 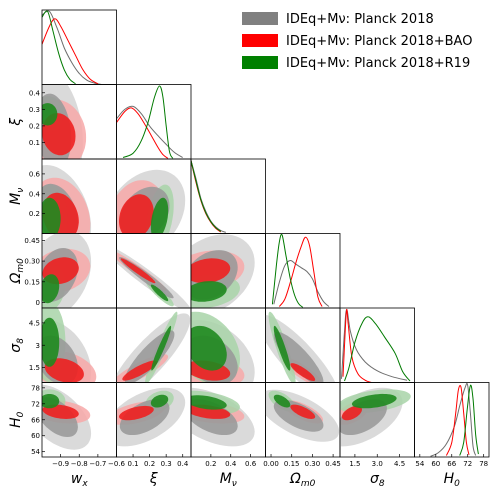 I want to click on marginal-M_nu-planck, so click(x=208, y=196).